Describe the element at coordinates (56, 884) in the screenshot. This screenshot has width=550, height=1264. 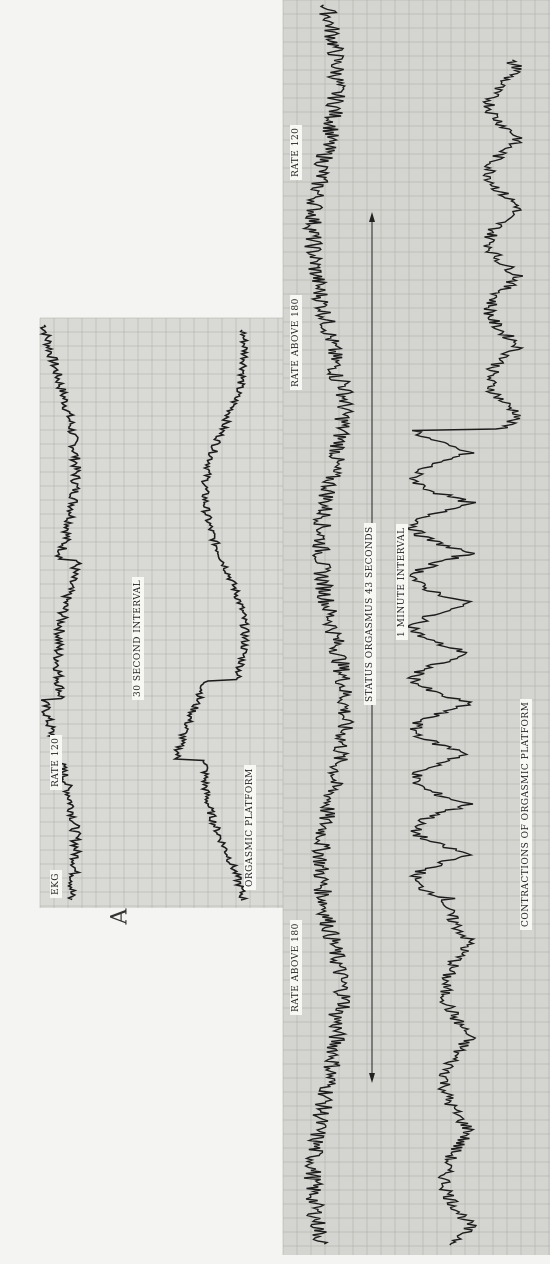
I see `panel-a-ekg-label: EKG` at that location.